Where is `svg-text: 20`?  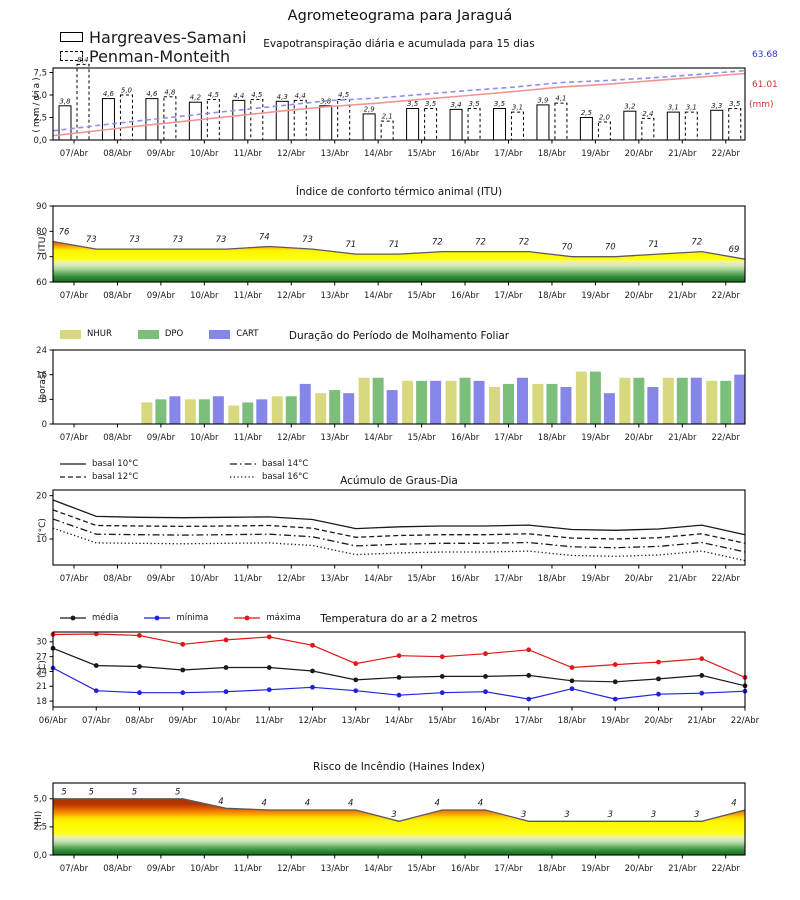
svg-text: 20 is located at coordinates (41, 496).